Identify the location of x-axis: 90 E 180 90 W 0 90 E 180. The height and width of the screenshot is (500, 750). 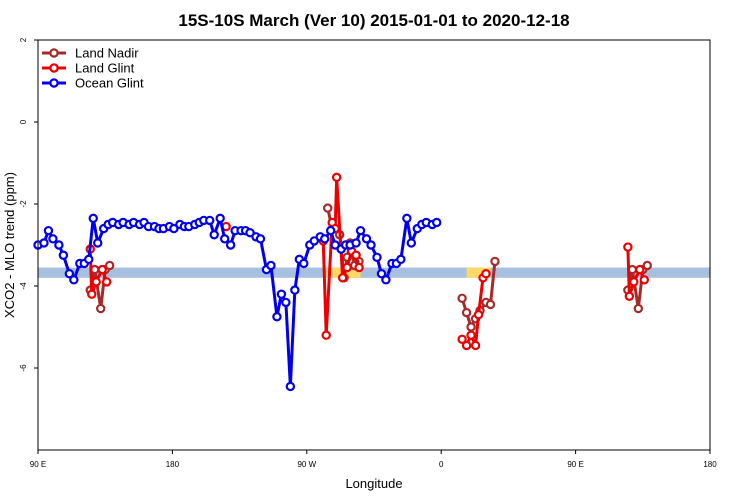
(373, 459).